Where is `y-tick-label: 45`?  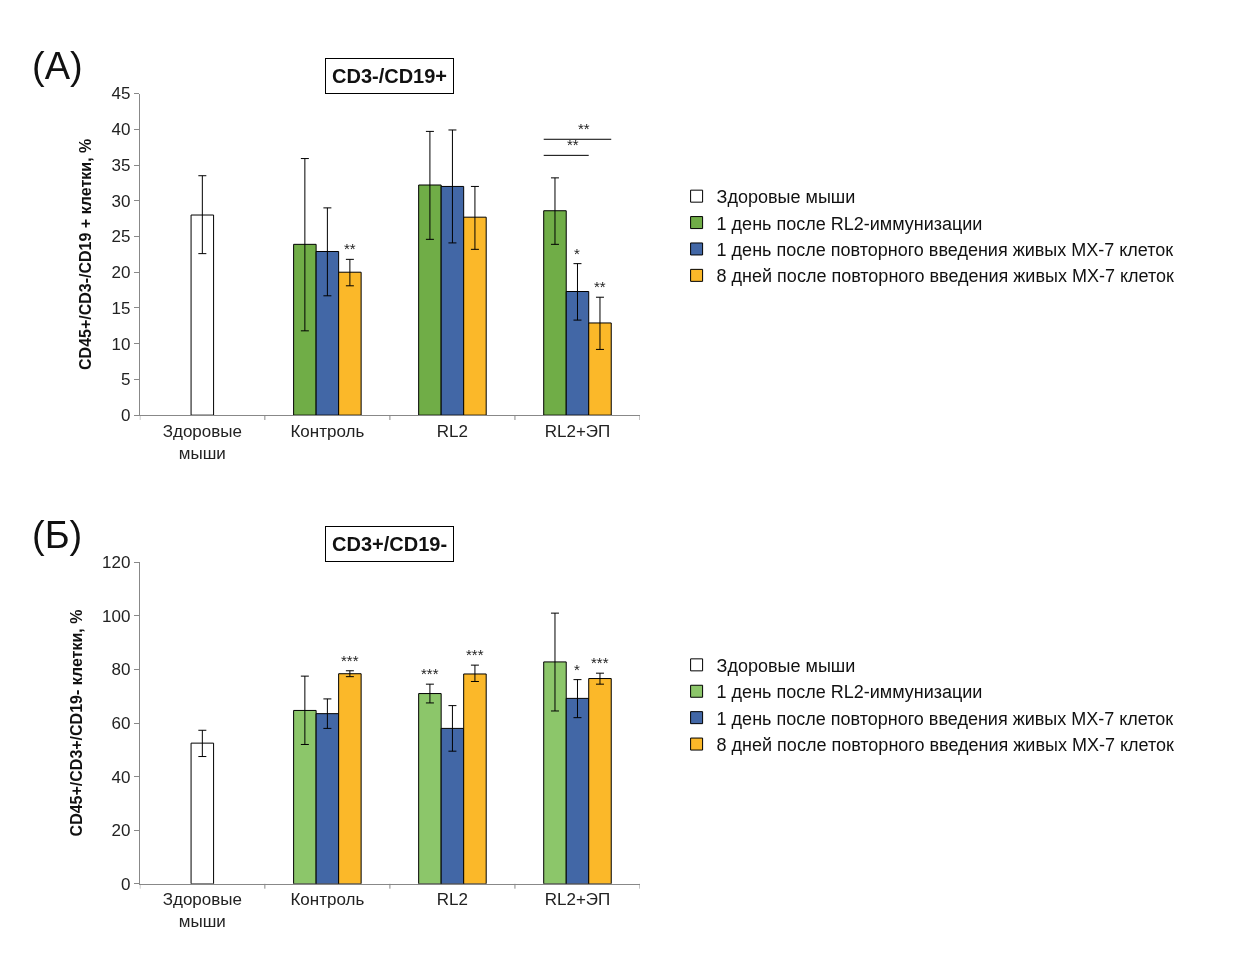
y-tick-label: 45 is located at coordinates (121, 94).